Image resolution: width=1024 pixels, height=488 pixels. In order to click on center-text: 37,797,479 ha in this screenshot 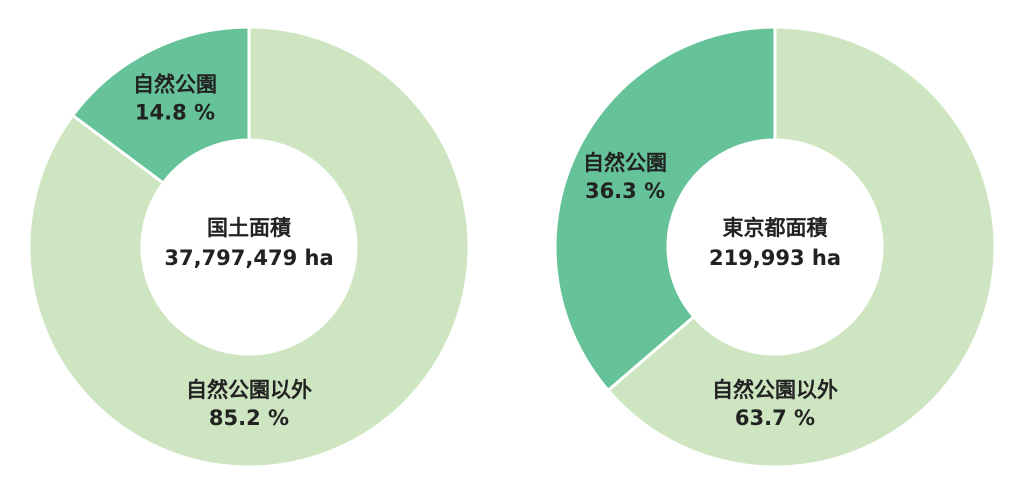, I will do `click(248, 258)`.